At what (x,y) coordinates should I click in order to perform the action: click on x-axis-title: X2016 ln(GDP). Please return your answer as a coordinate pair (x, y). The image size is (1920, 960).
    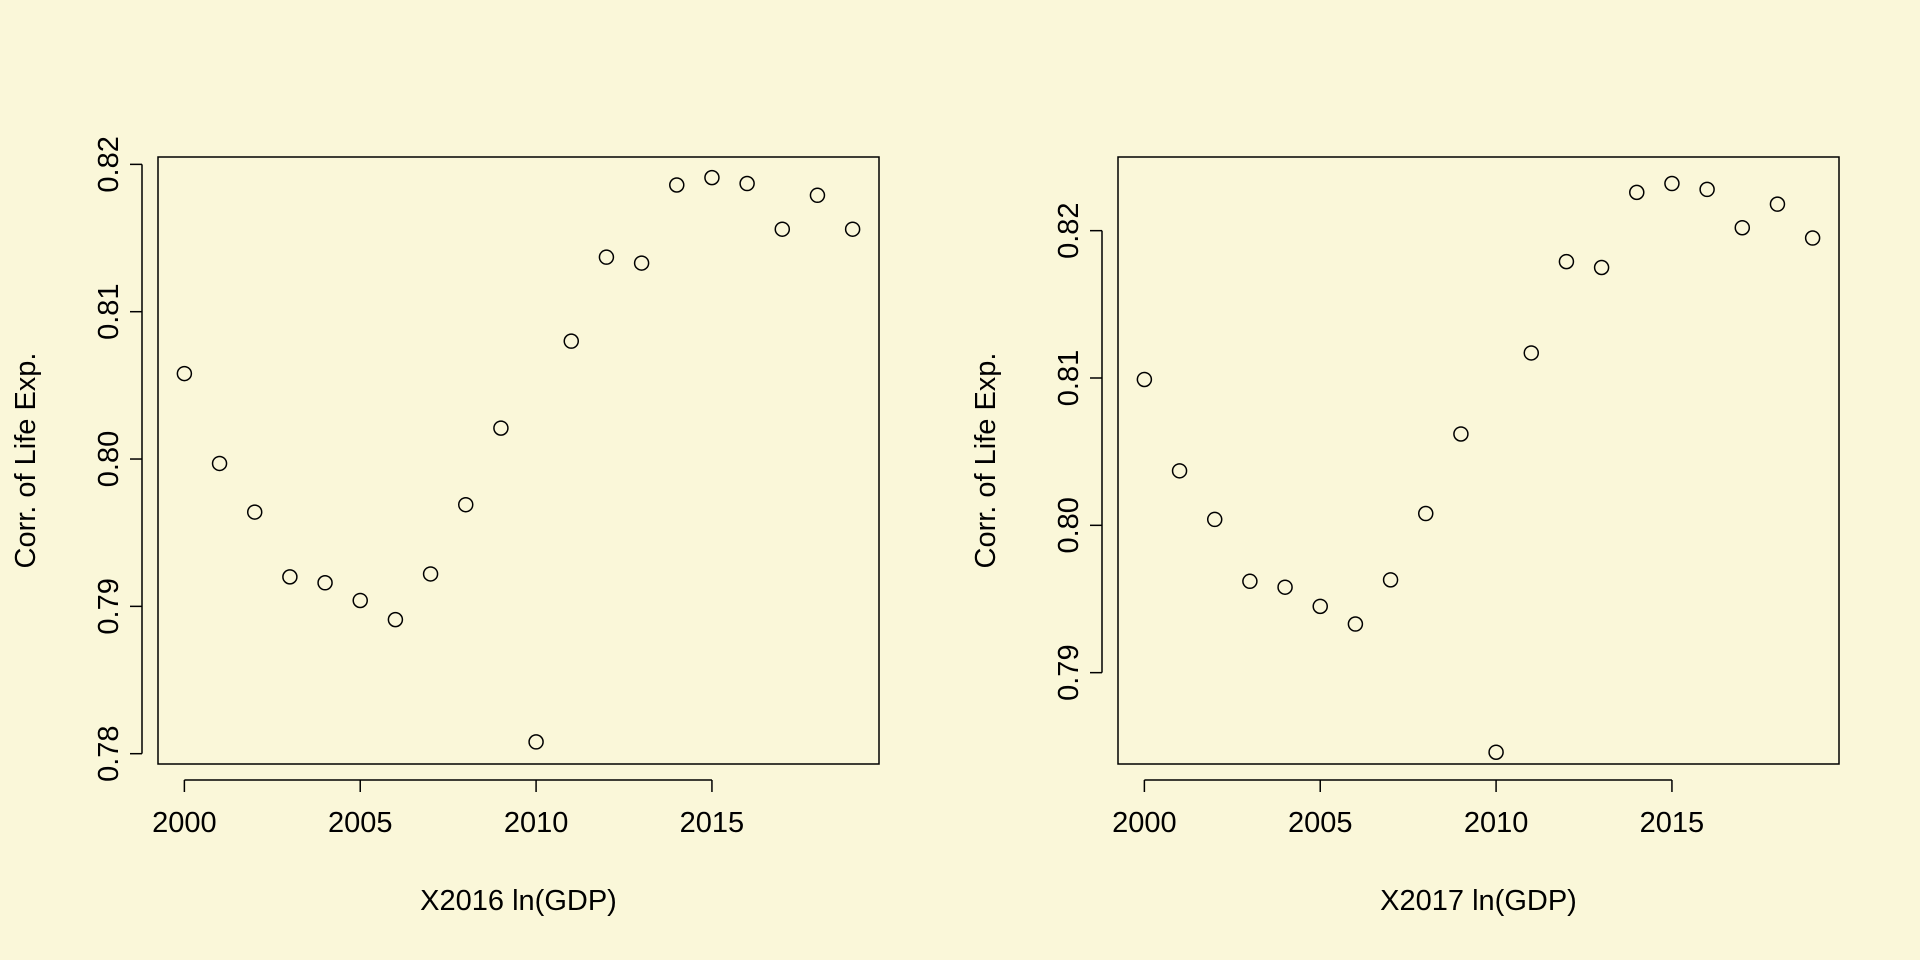
    Looking at the image, I should click on (518, 901).